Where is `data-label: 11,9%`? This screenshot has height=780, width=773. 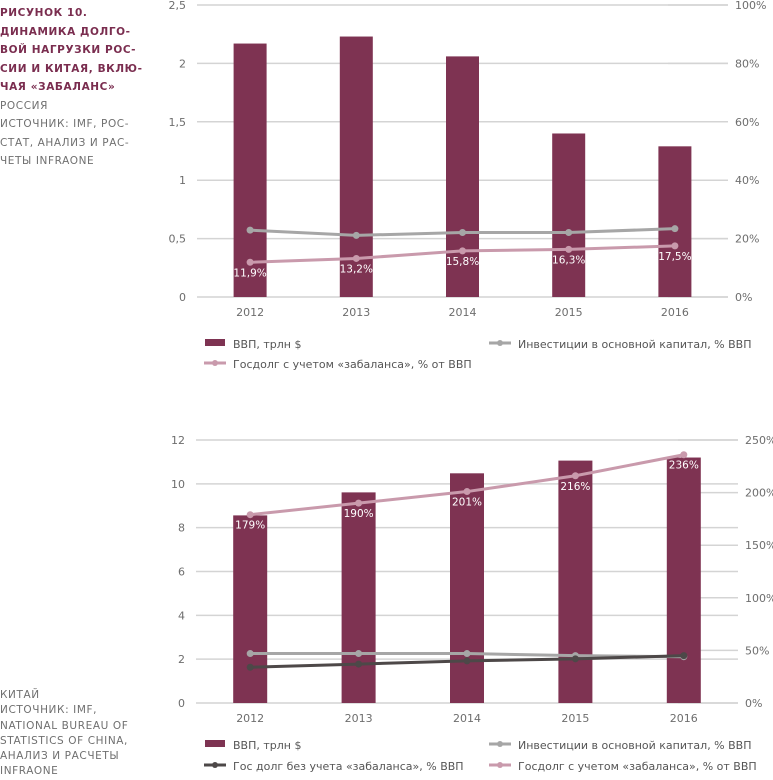 data-label: 11,9% is located at coordinates (249, 273).